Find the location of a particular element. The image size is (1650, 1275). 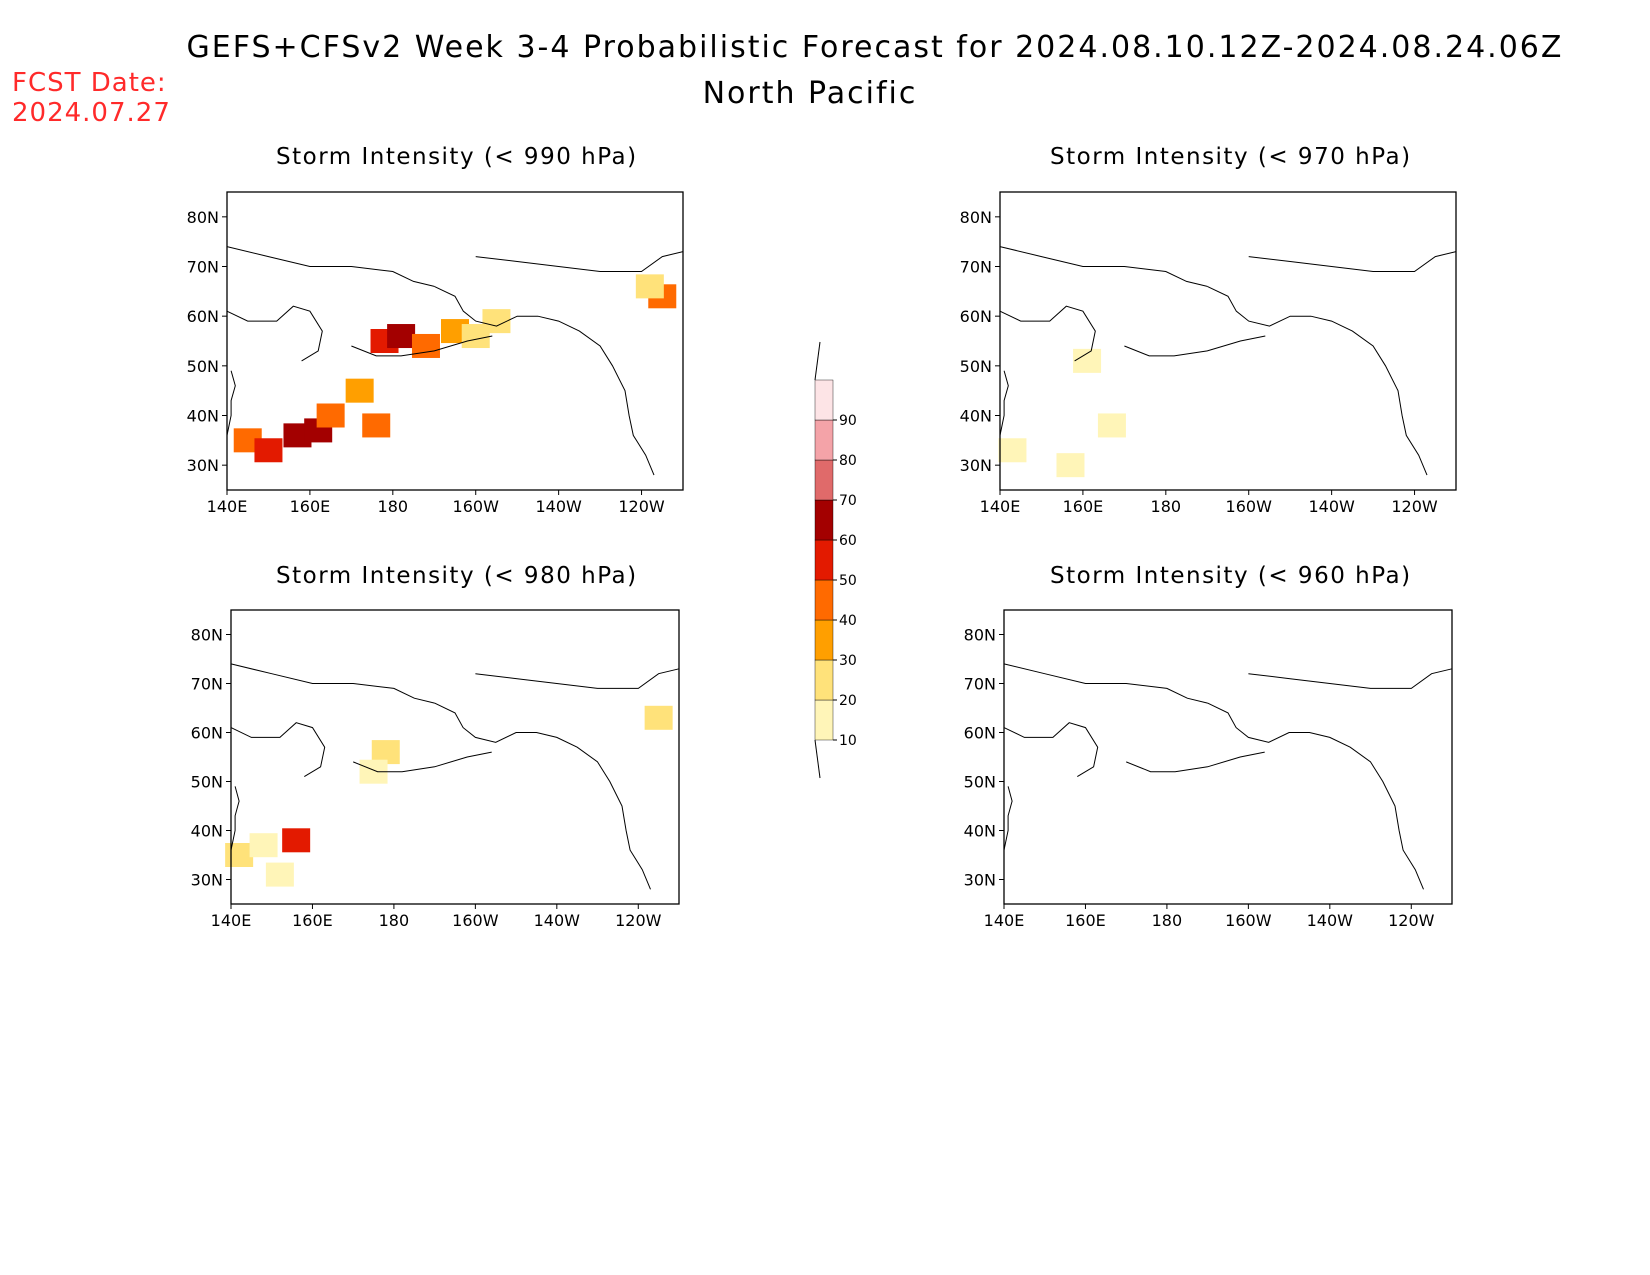

panel-title-960: Storm Intensity (< 960 hPa) is located at coordinates (1231, 576).